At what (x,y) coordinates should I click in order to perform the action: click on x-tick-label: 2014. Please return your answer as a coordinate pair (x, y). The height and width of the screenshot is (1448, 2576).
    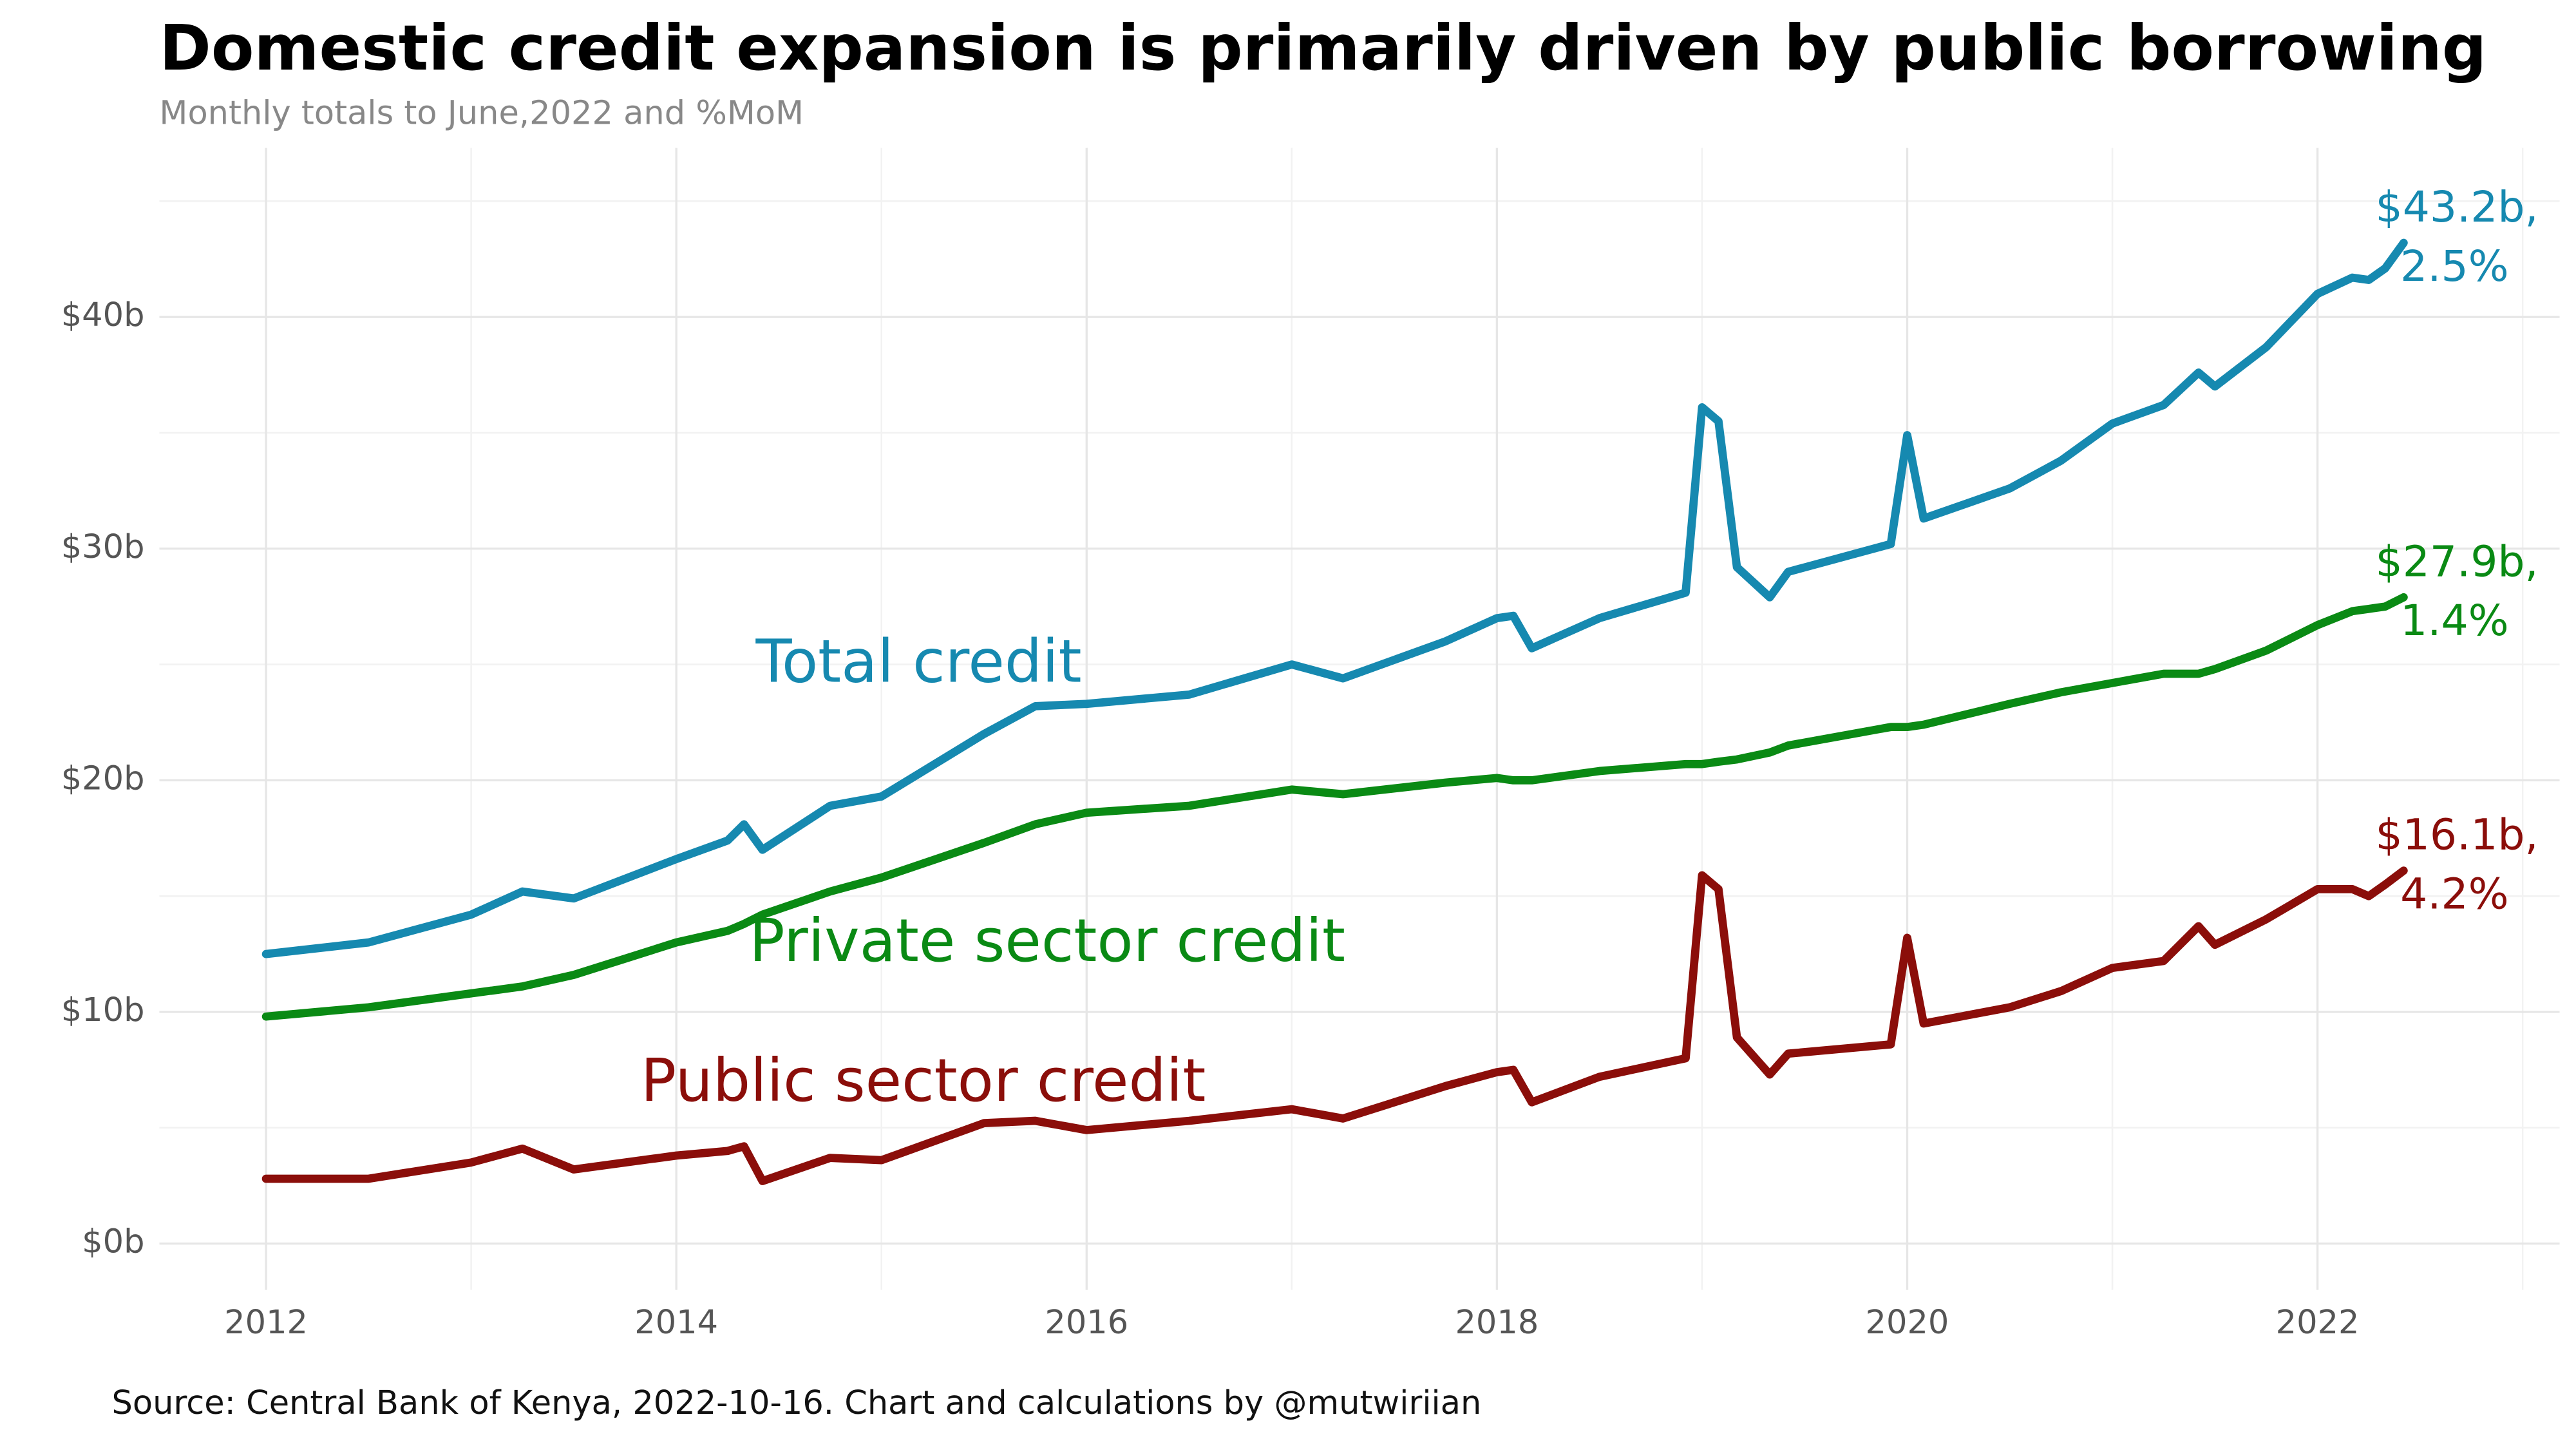
    Looking at the image, I should click on (676, 1323).